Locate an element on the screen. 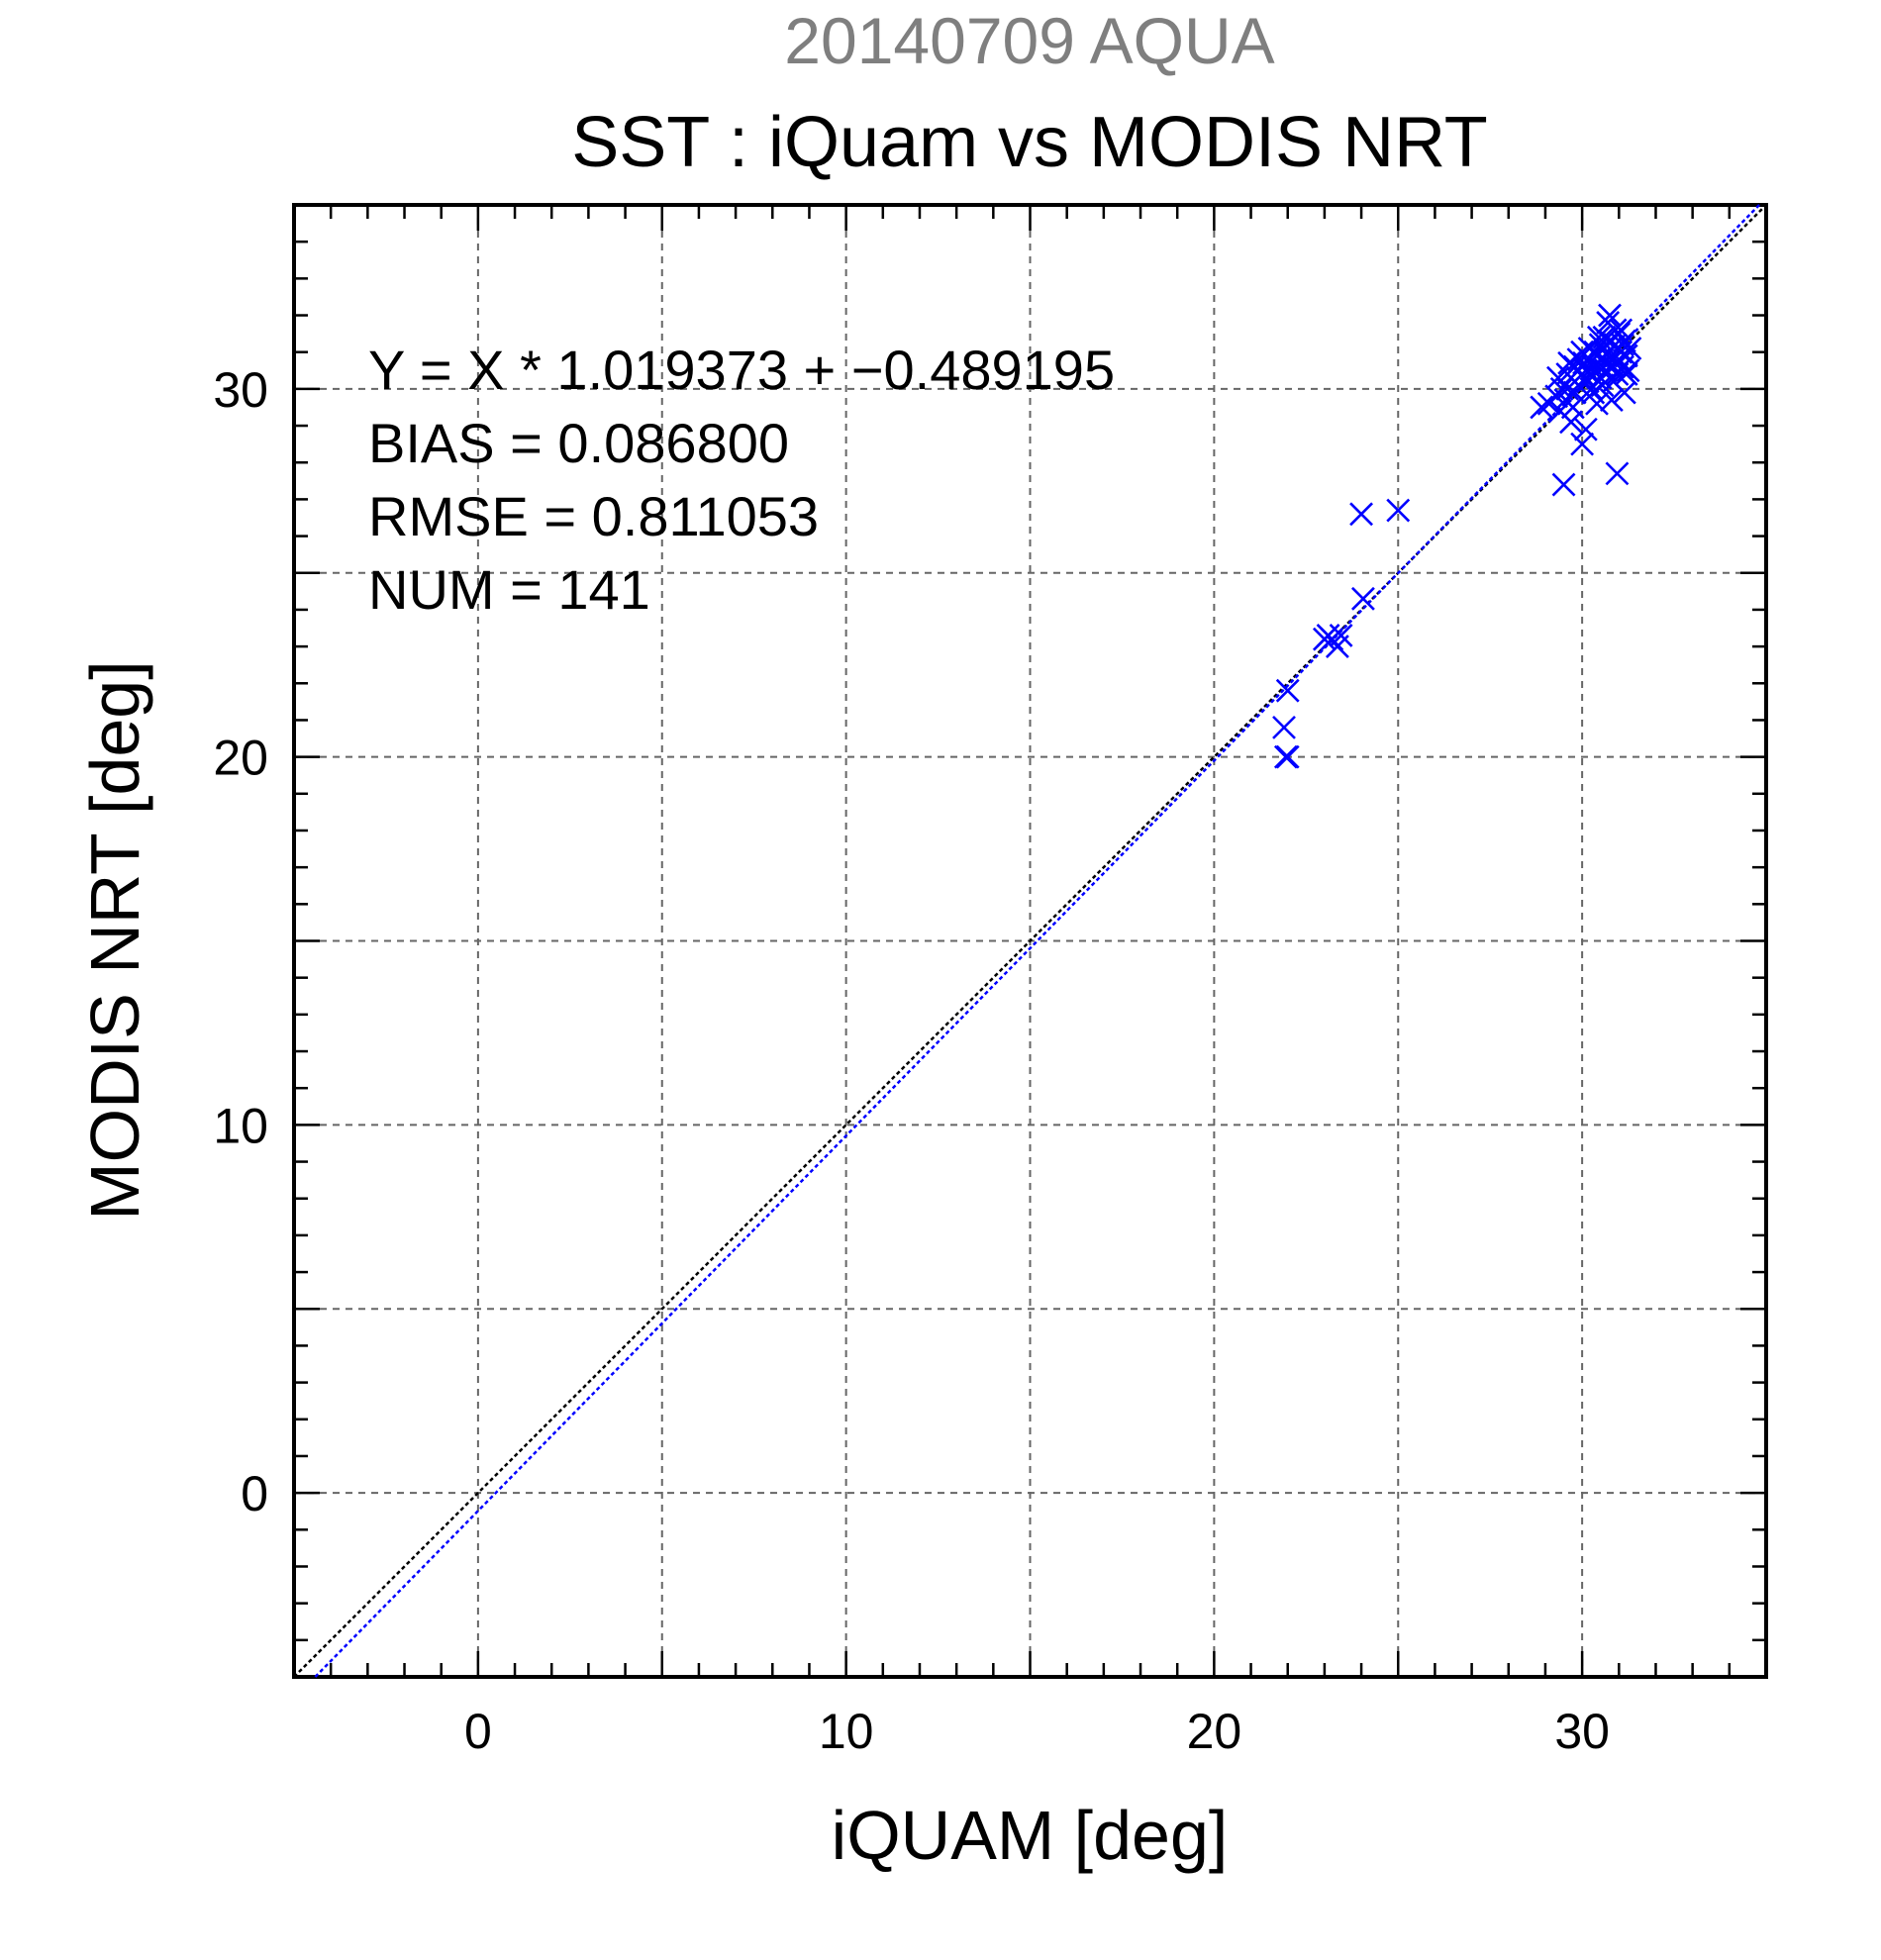 This screenshot has height=1960, width=1881. y-tick-label: 20 is located at coordinates (241, 758).